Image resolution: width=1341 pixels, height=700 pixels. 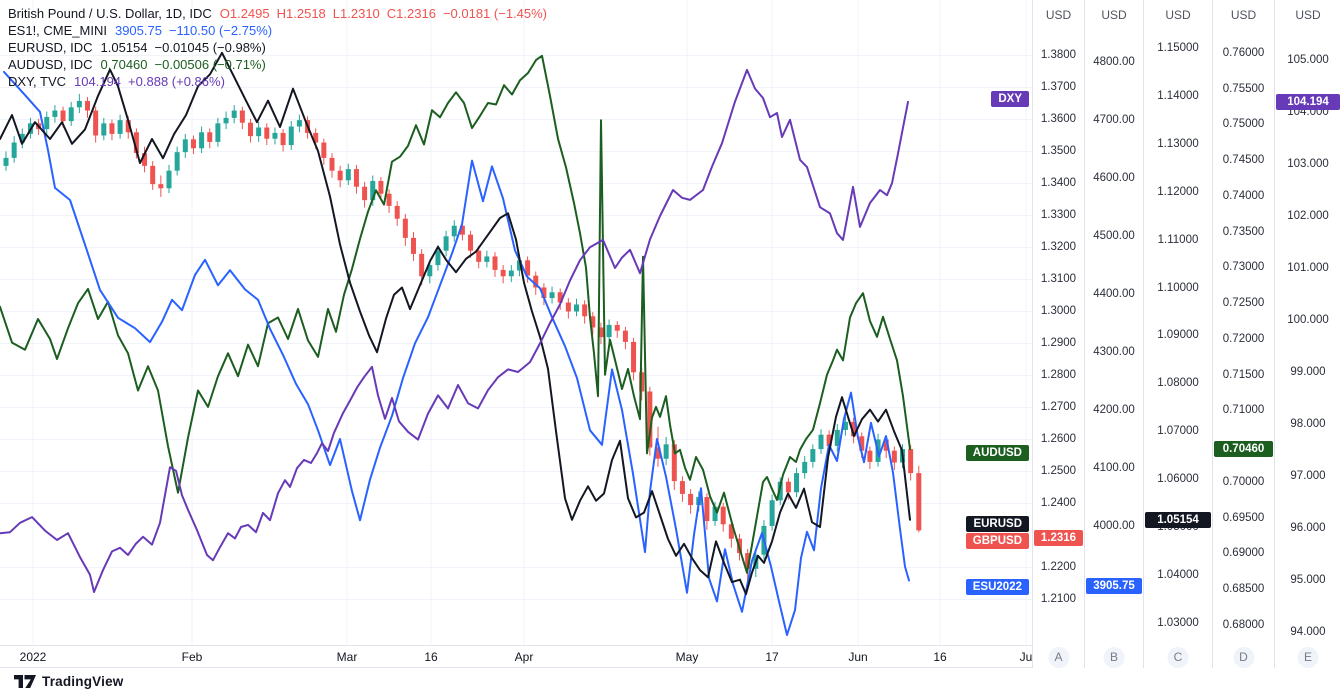 I want to click on scale-c-tick: 1.12000, so click(x=1178, y=191).